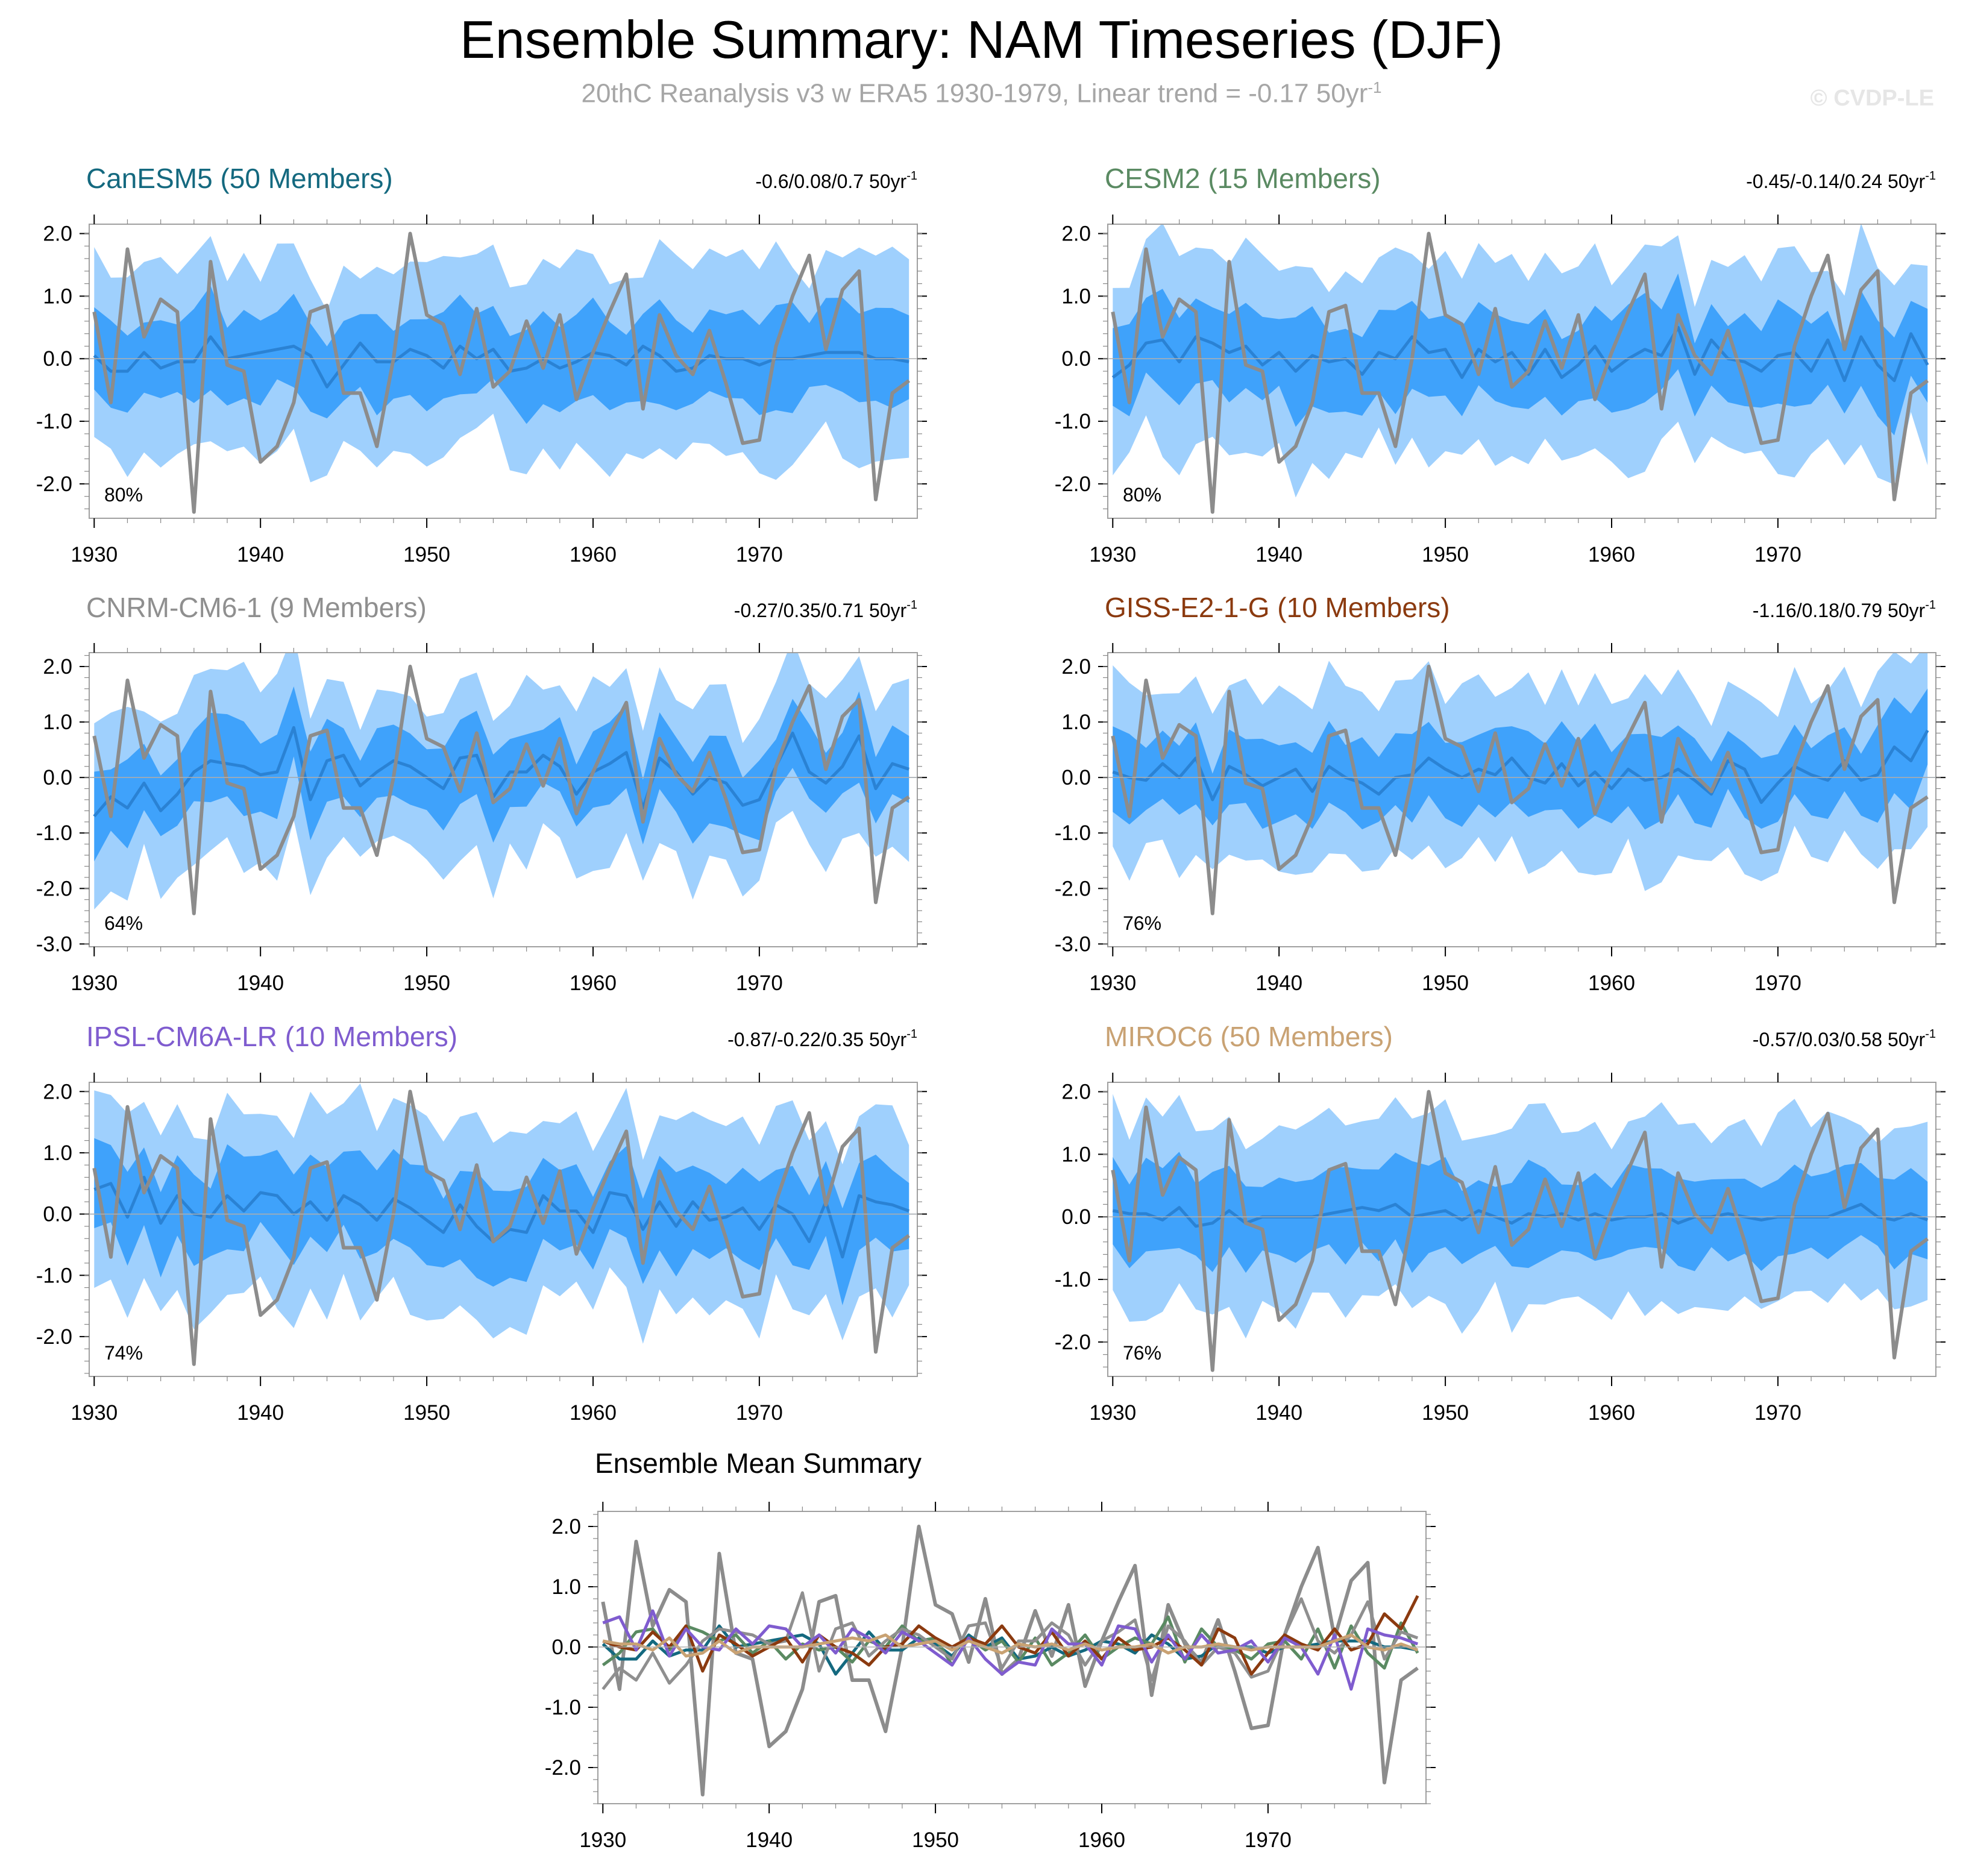  I want to click on ensemble-mean-line, so click(1520, 767).